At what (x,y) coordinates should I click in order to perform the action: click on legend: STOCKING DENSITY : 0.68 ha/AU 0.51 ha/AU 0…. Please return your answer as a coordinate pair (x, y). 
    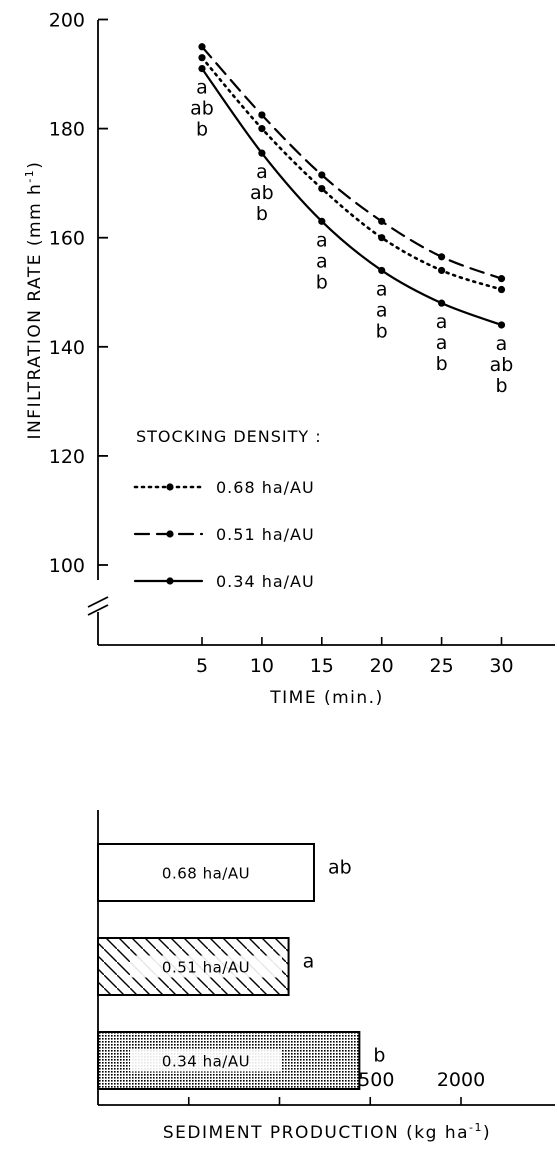
    Looking at the image, I should click on (227, 509).